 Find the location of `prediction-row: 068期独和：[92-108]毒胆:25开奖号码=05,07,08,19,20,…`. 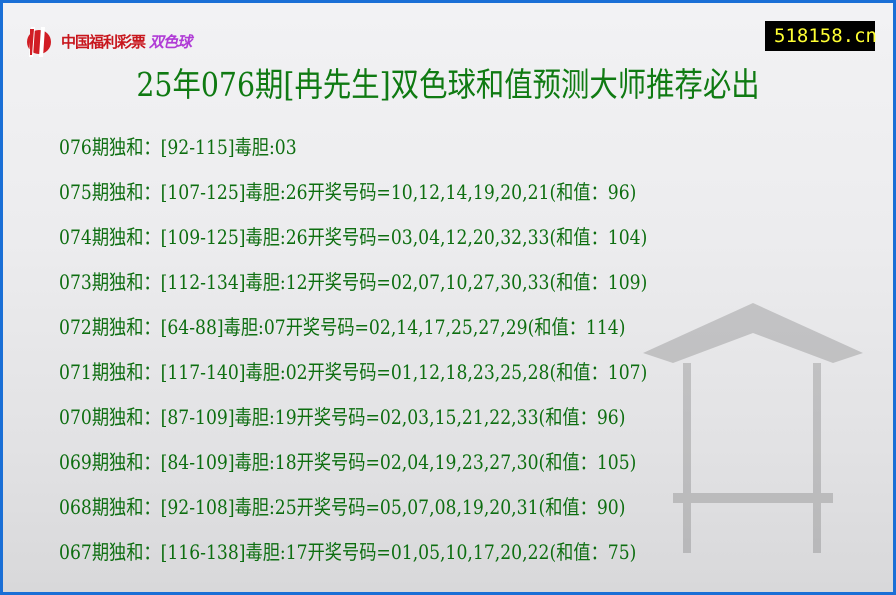

prediction-row: 068期独和：[92-108]毒胆:25开奖号码=05,07,08,19,20,… is located at coordinates (342, 507).